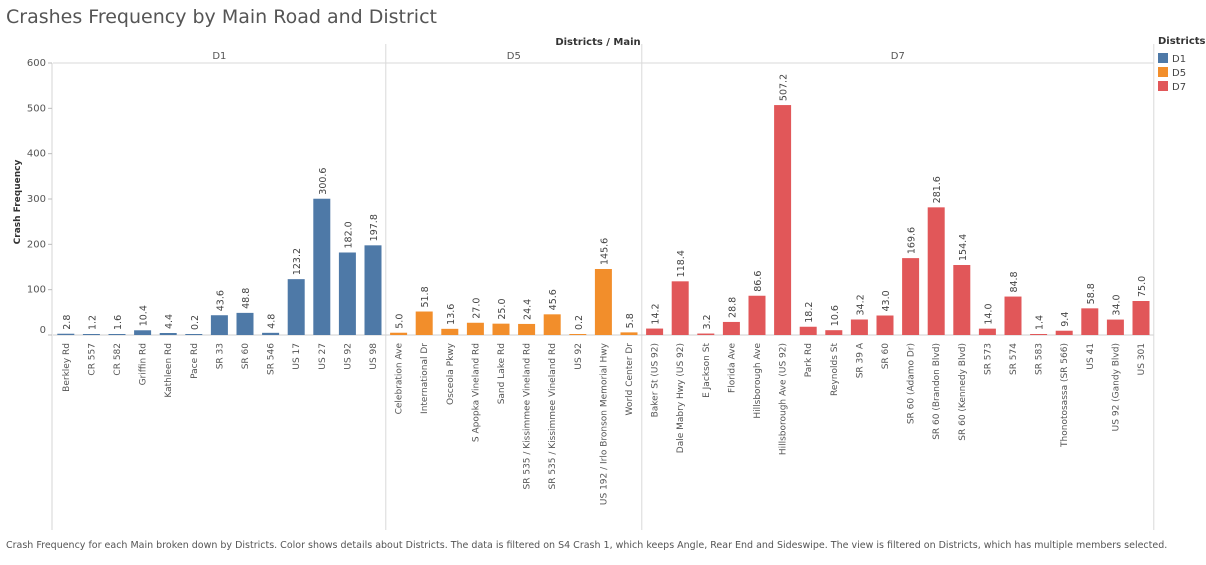 The height and width of the screenshot is (565, 1206). I want to click on data-label: 1.4, so click(1040, 322).